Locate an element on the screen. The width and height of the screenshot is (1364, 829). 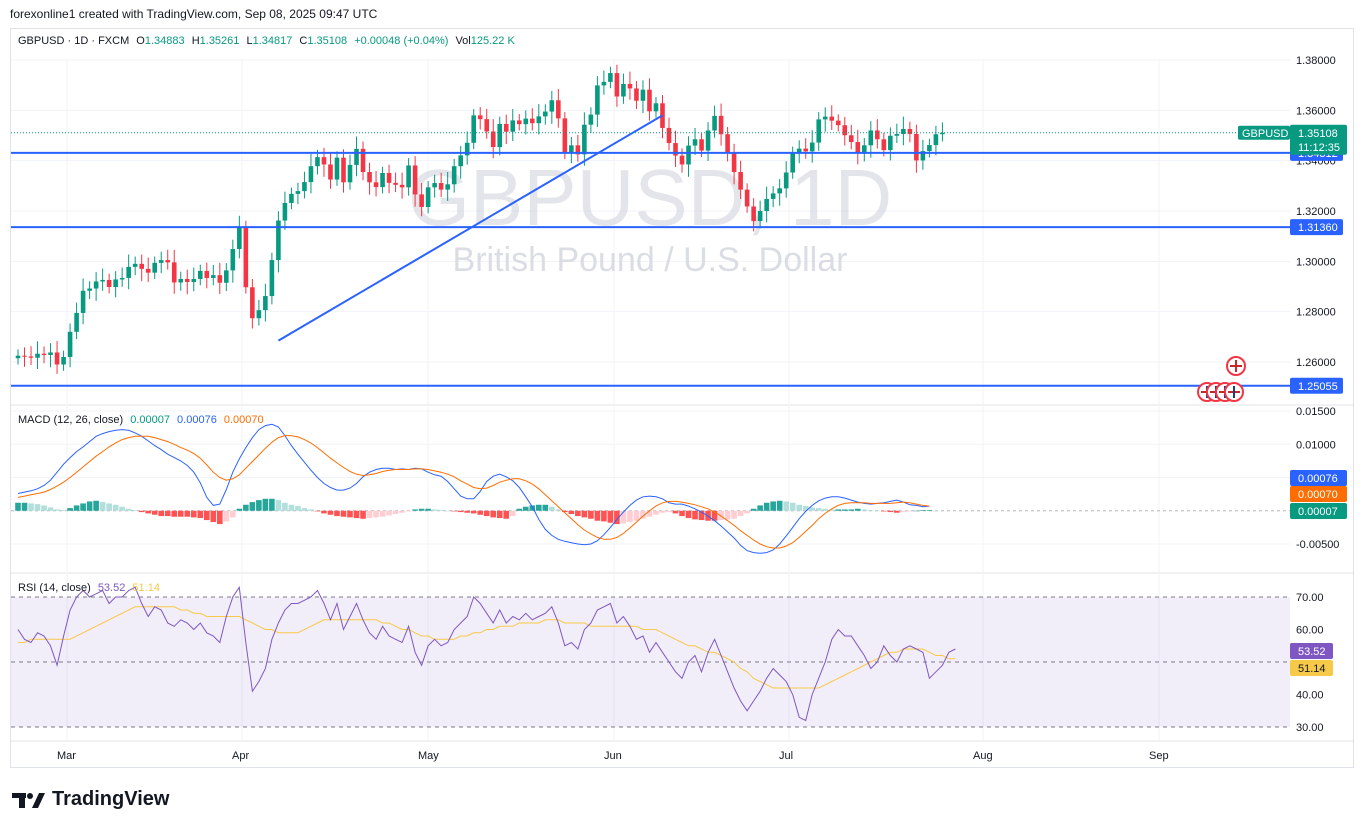
rsi-line is located at coordinates (486, 653).